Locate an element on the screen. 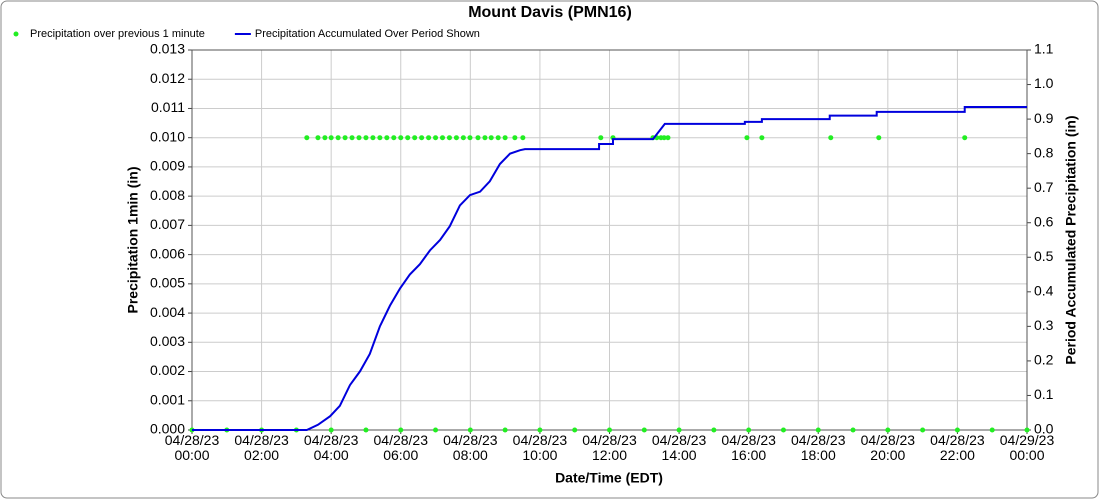 Image resolution: width=1100 pixels, height=500 pixels. y2-tick-label: 0.4 is located at coordinates (1044, 291).